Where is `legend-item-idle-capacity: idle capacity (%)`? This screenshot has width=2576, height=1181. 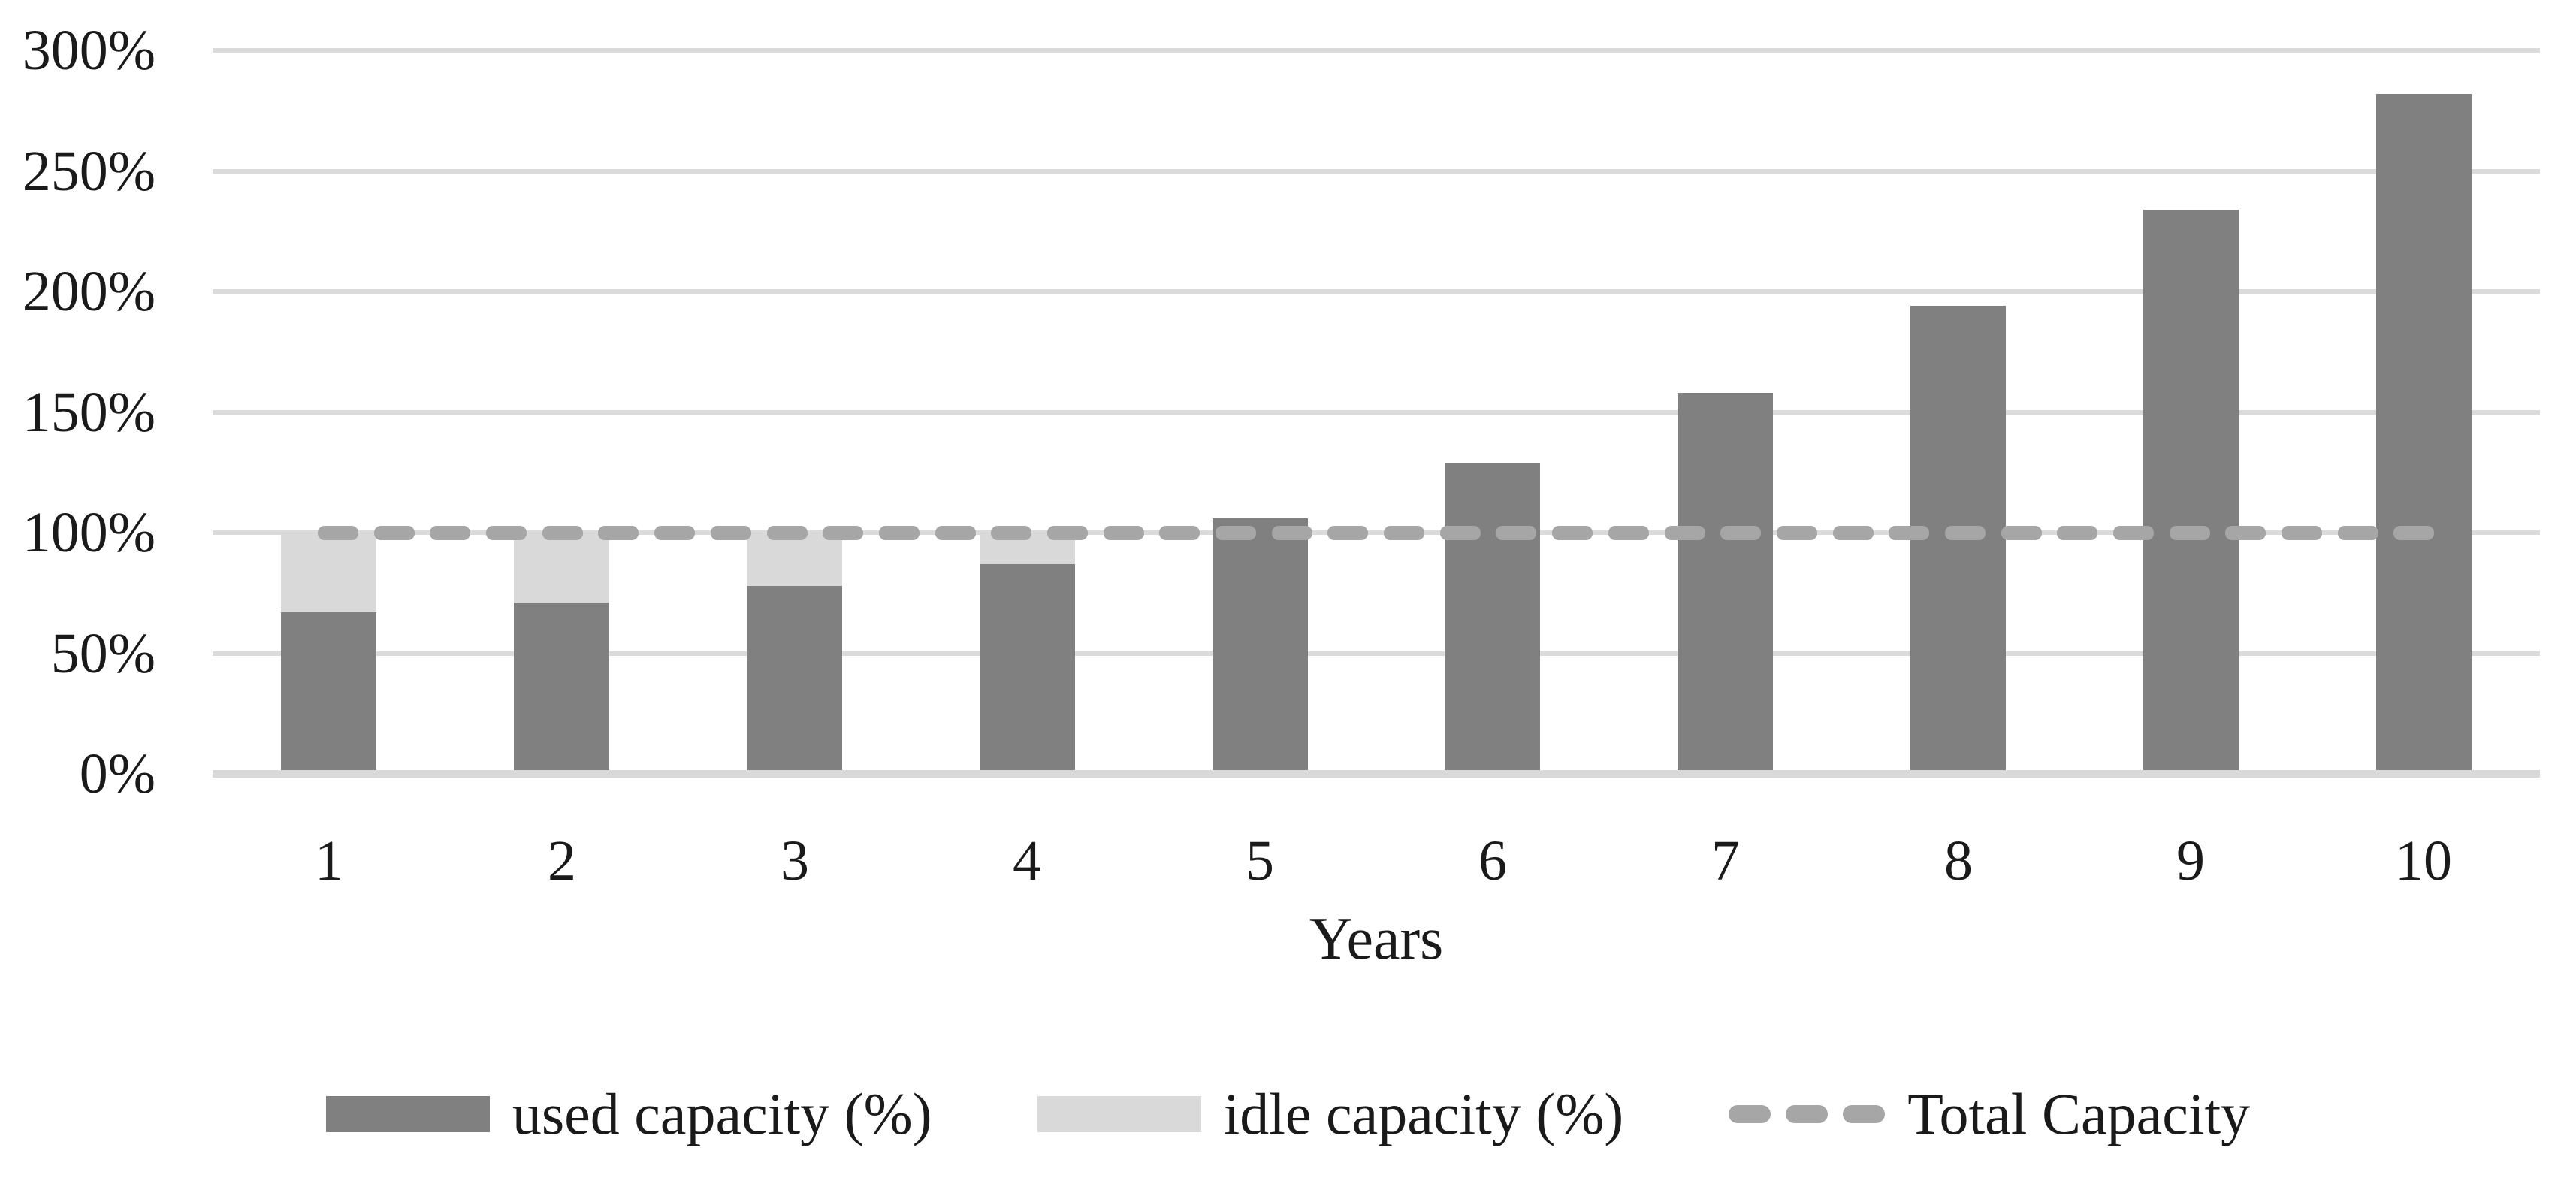
legend-item-idle-capacity: idle capacity (%) is located at coordinates (1330, 1113).